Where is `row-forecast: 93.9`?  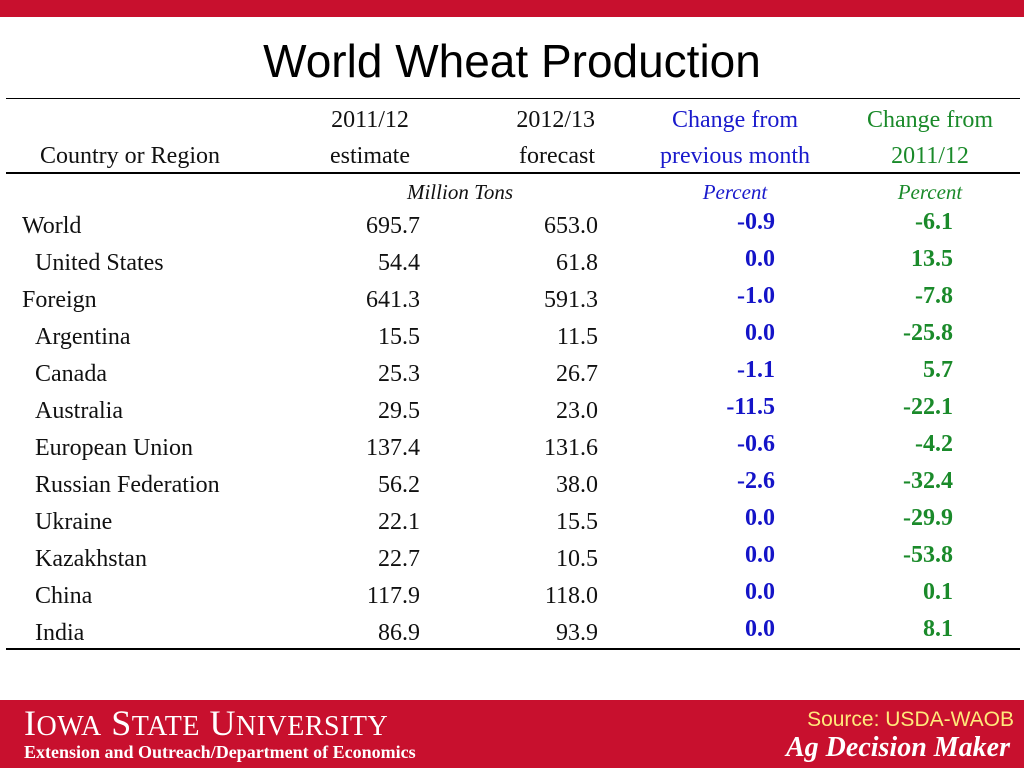 row-forecast: 93.9 is located at coordinates (577, 633).